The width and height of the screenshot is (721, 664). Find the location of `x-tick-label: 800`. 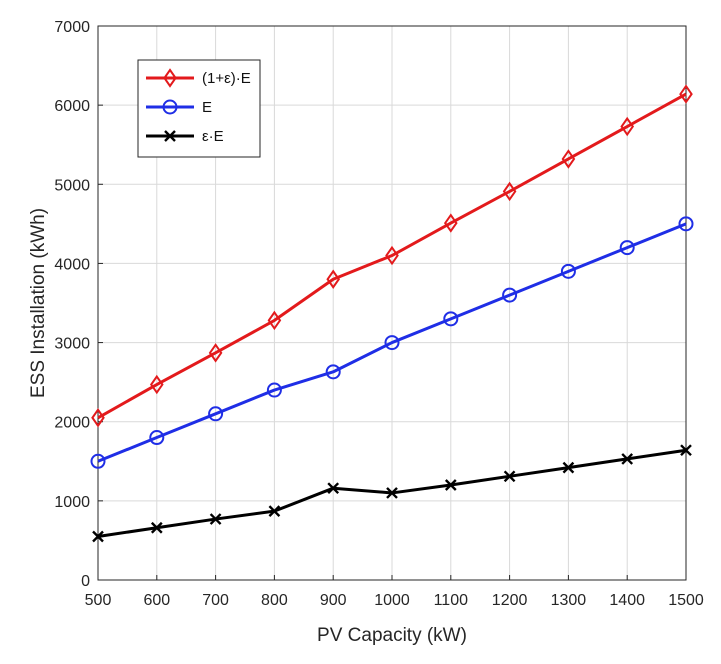

x-tick-label: 800 is located at coordinates (274, 600).